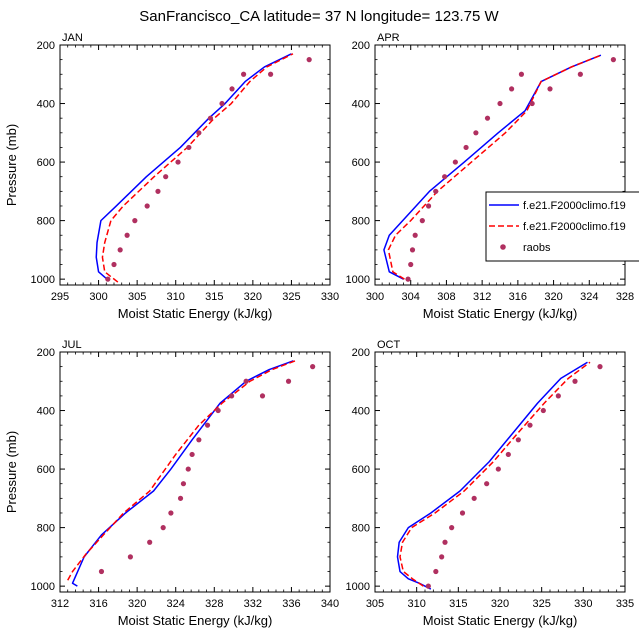  I want to click on panel-label: JUL, so click(72, 345).